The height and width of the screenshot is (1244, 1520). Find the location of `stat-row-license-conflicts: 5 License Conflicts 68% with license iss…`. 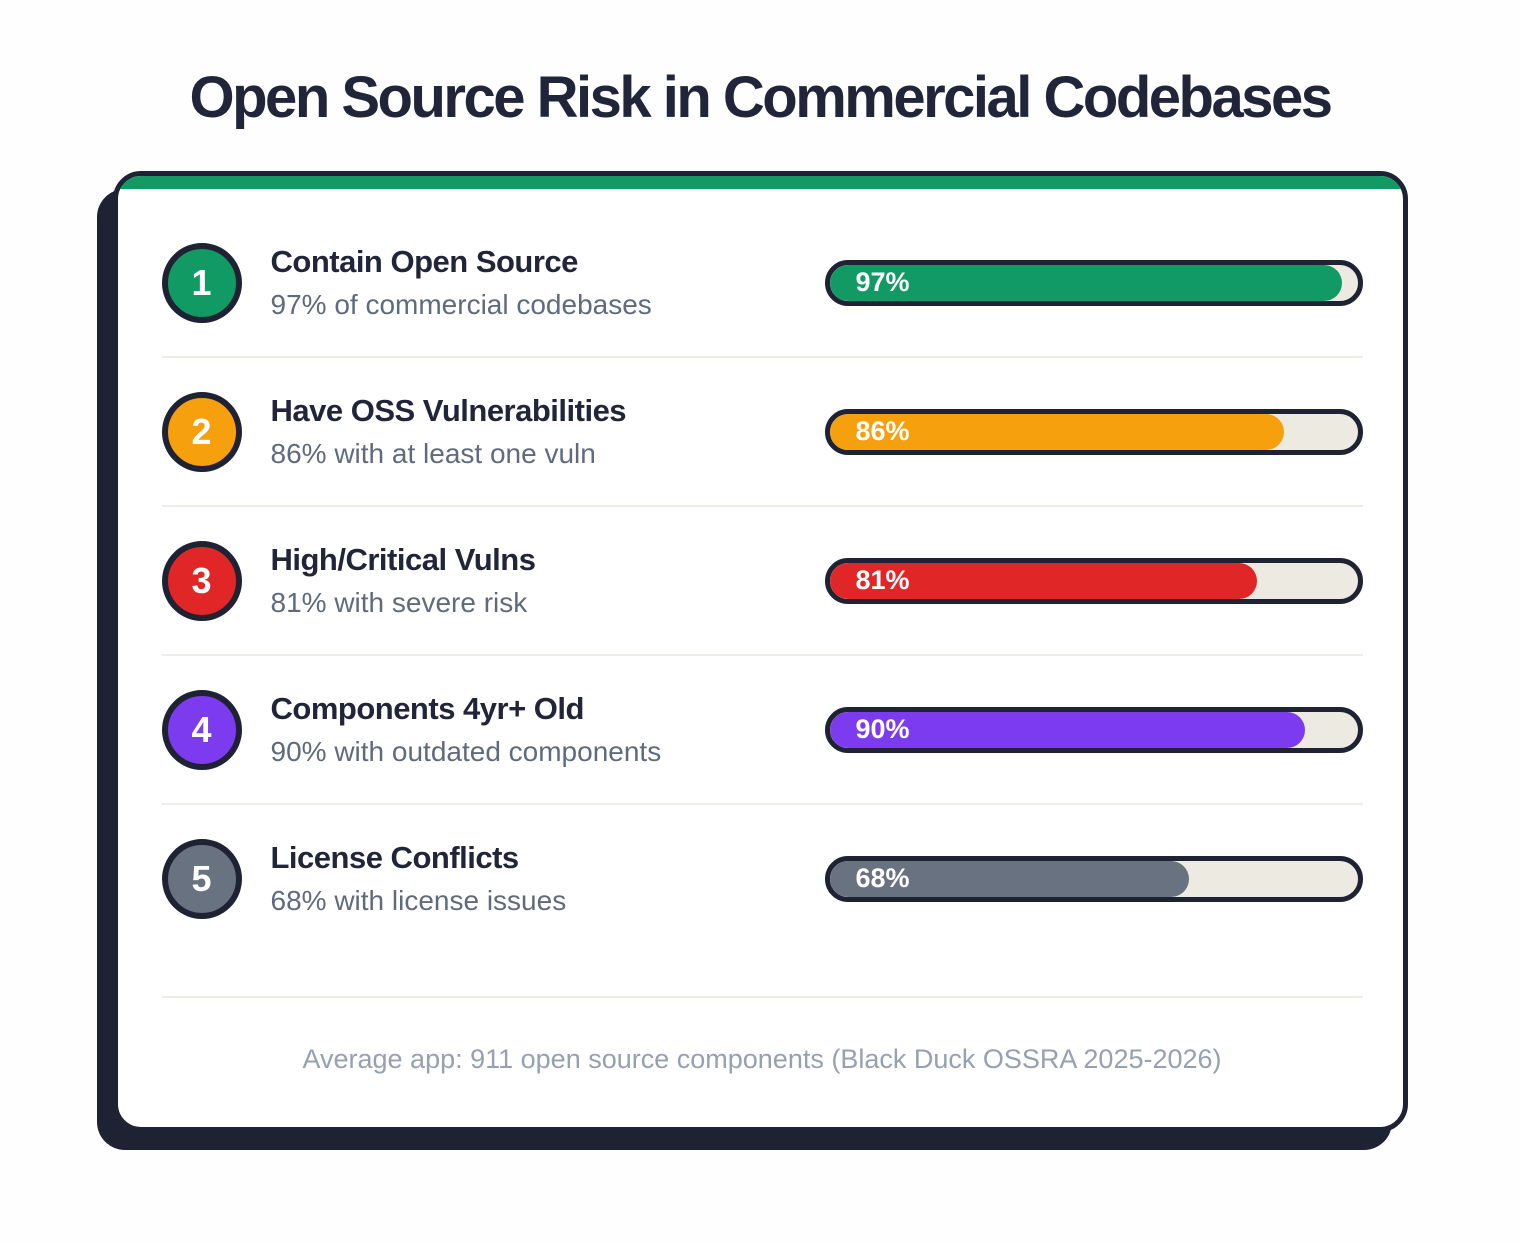

stat-row-license-conflicts: 5 License Conflicts 68% with license iss… is located at coordinates (762, 878).